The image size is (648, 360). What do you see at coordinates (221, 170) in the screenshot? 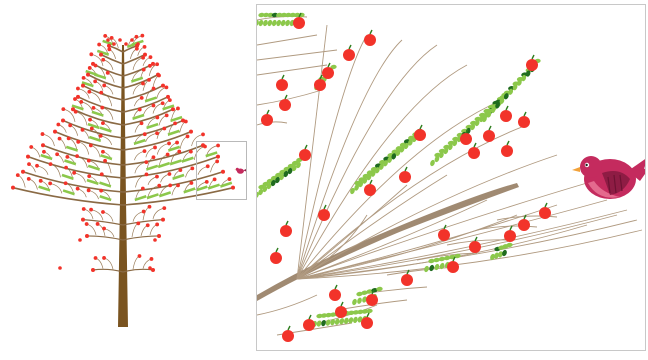
I see `zoom-viewport-rectangle` at bounding box center [221, 170].